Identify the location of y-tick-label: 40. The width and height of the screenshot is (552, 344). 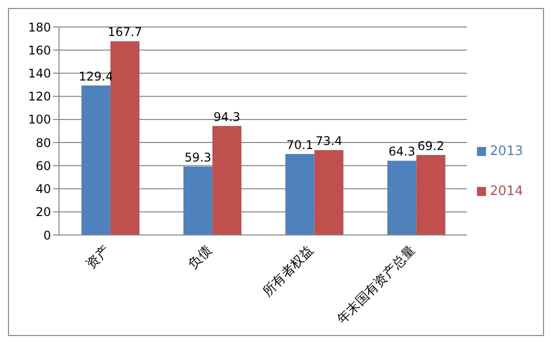
(43, 189).